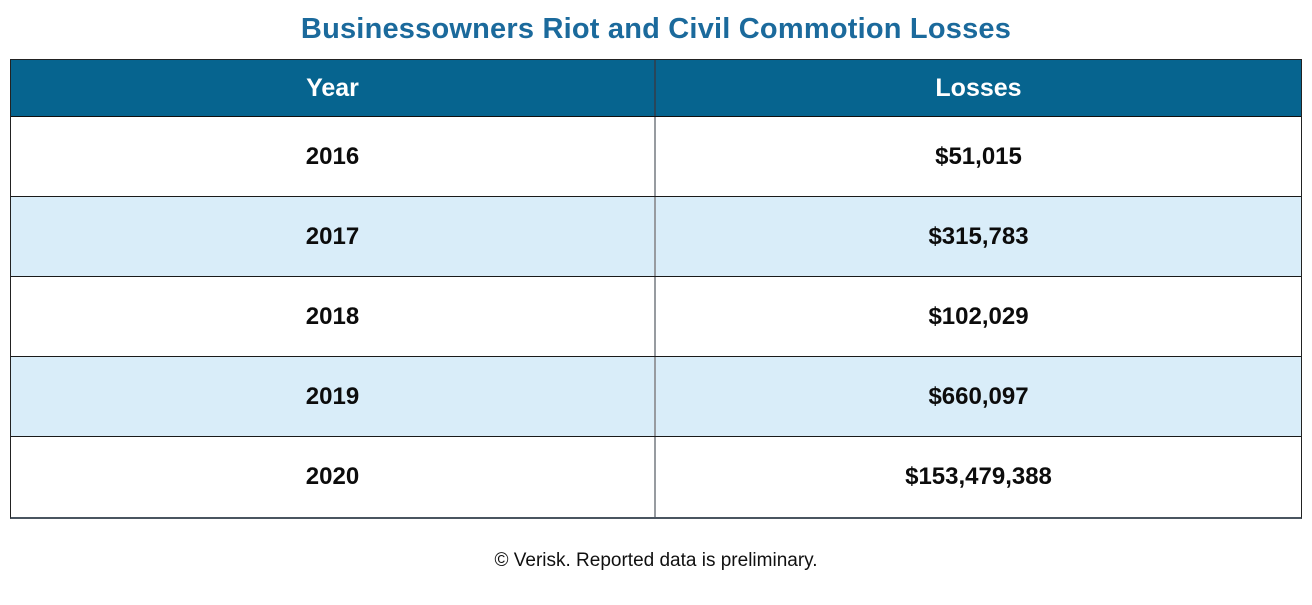 The height and width of the screenshot is (605, 1312). I want to click on losses-cell: $153,479,388, so click(978, 476).